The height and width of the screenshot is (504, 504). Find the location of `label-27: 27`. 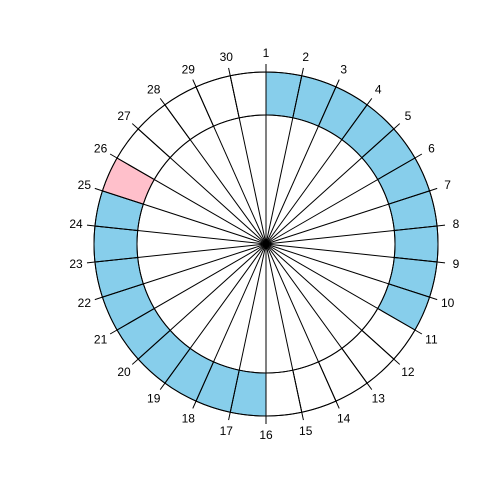

label-27: 27 is located at coordinates (124, 116).